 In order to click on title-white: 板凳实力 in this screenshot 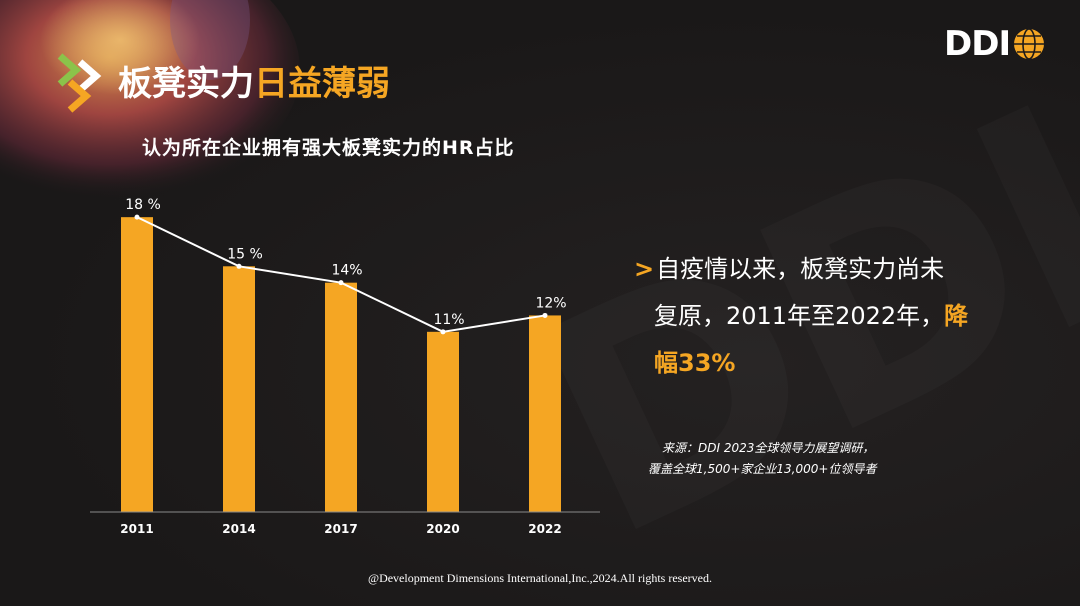, I will do `click(186, 84)`.